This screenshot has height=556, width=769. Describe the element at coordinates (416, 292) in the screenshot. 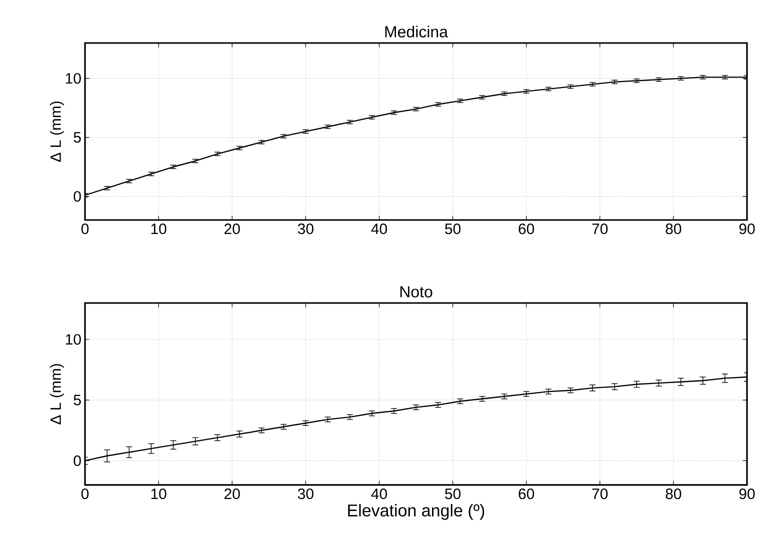

I see `chart-title: Noto` at that location.